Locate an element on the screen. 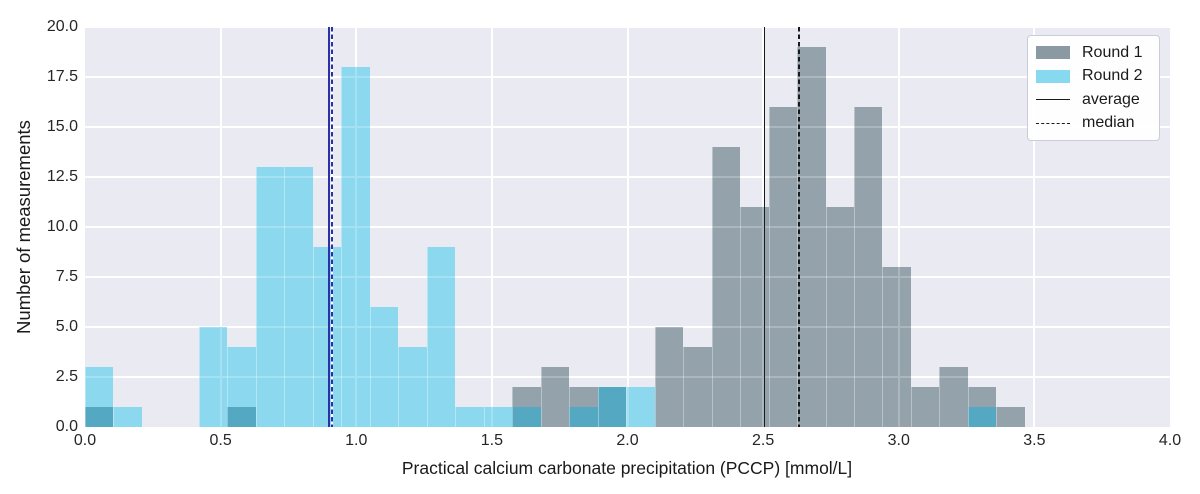 The image size is (1200, 494). y-tick-label: 12.5 is located at coordinates (62, 176).